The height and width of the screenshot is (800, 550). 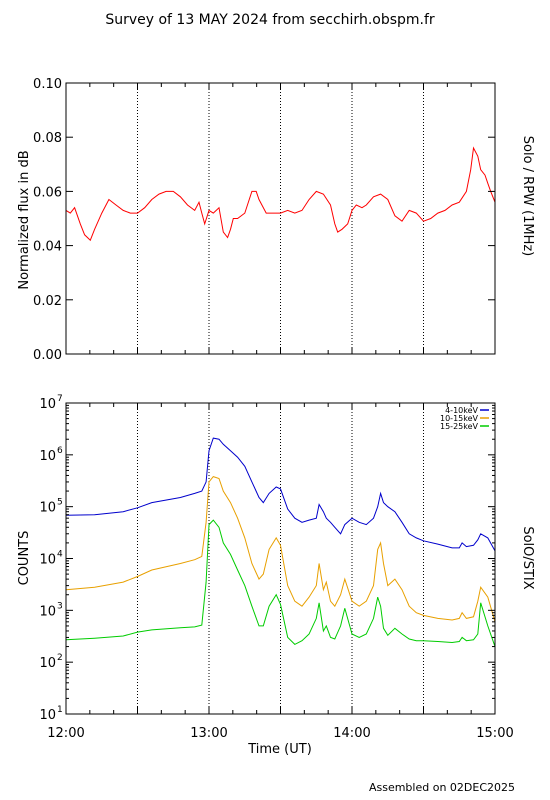 I want to click on stix-y-tick-exponent: 5, so click(x=60, y=503).